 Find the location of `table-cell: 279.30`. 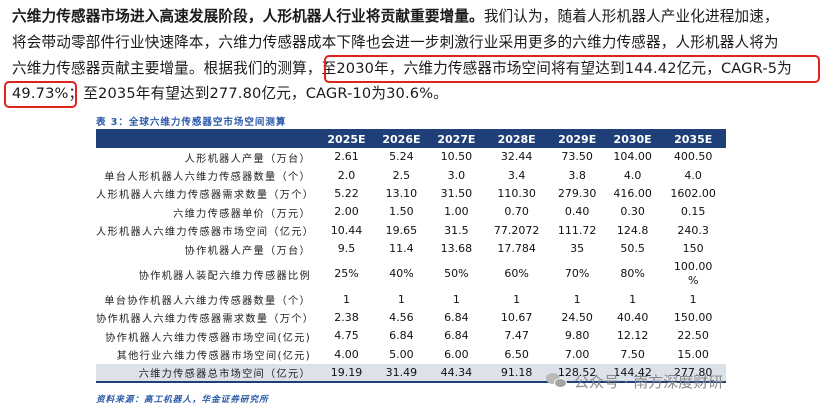

table-cell: 279.30 is located at coordinates (577, 193).